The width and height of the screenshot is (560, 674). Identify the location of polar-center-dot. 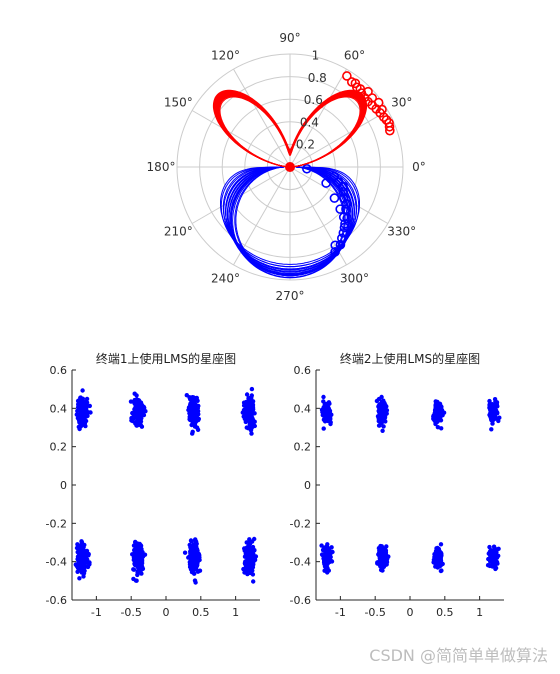
(290, 167).